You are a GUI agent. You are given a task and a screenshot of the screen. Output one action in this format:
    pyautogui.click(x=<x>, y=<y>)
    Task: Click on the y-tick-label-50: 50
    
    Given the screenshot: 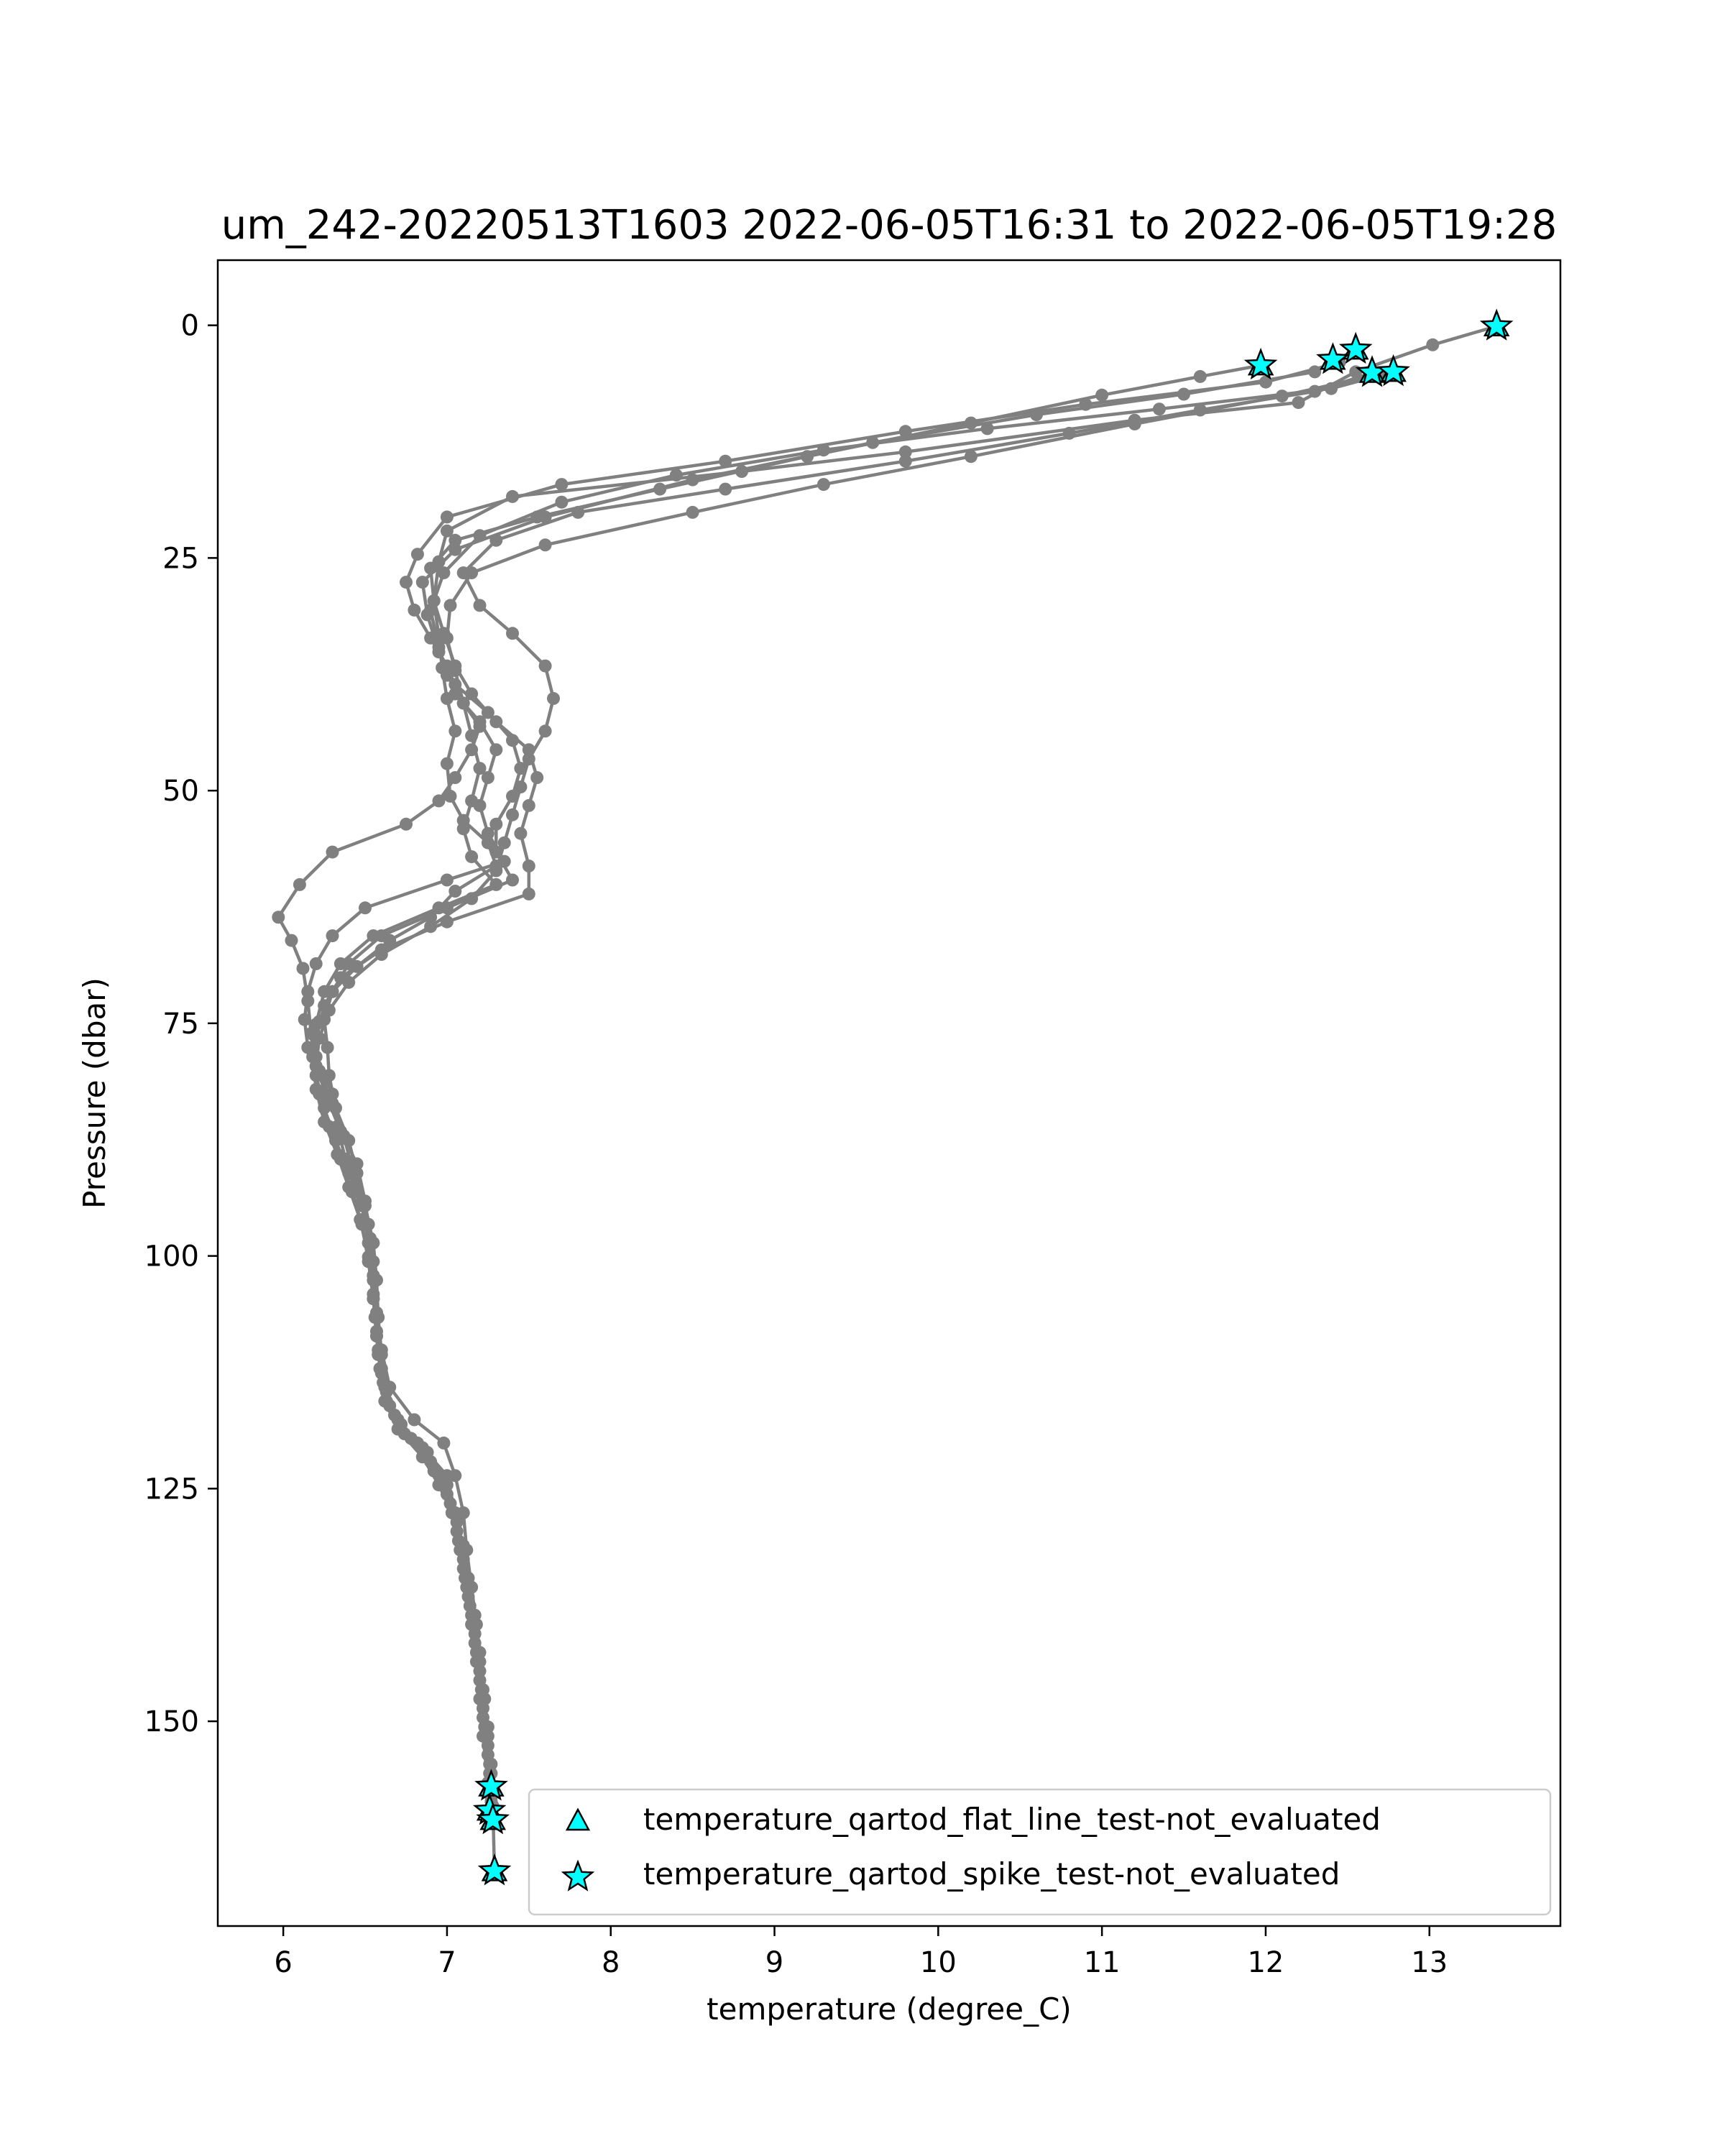 What is the action you would take?
    pyautogui.click(x=180, y=791)
    